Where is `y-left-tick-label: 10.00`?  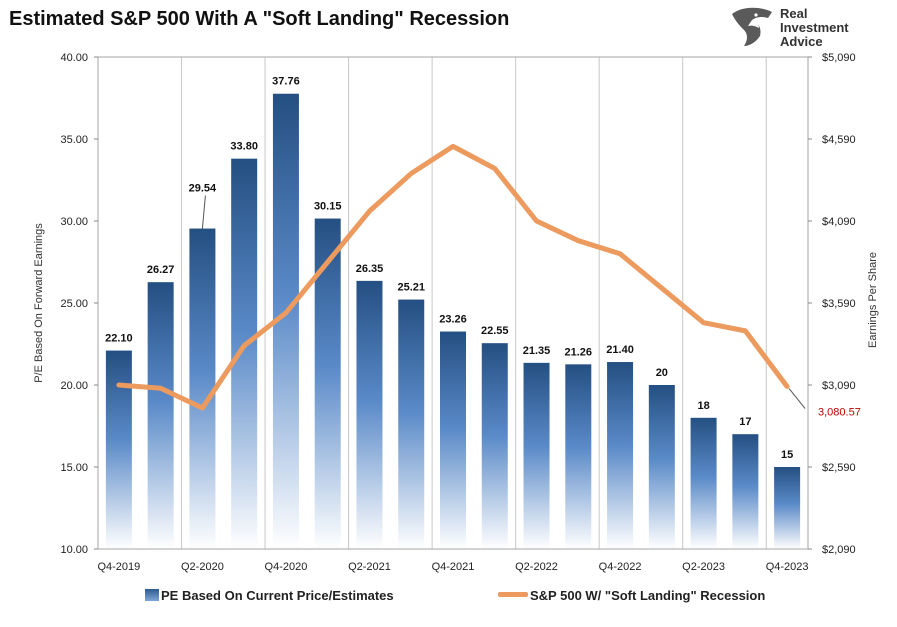 y-left-tick-label: 10.00 is located at coordinates (74, 550).